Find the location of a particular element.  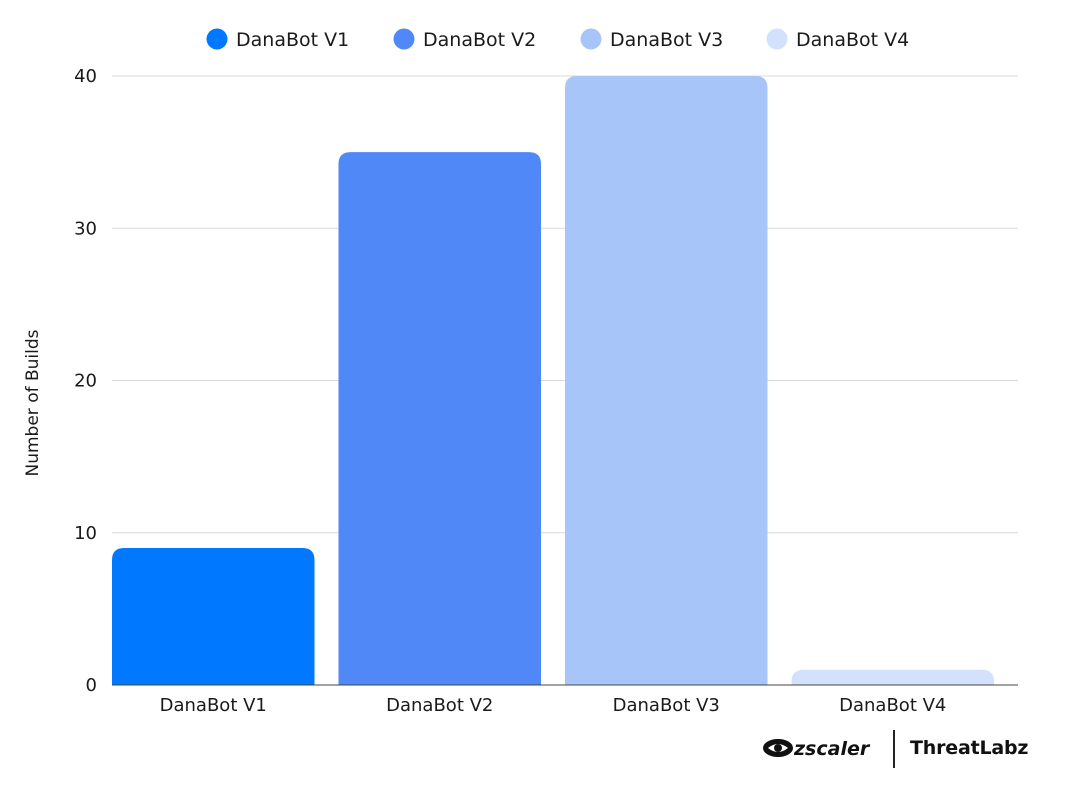

x-axis-ticks: DanaBot V1 DanaBot V2 DanaBot V3 DanaBot V4 is located at coordinates (553, 705).